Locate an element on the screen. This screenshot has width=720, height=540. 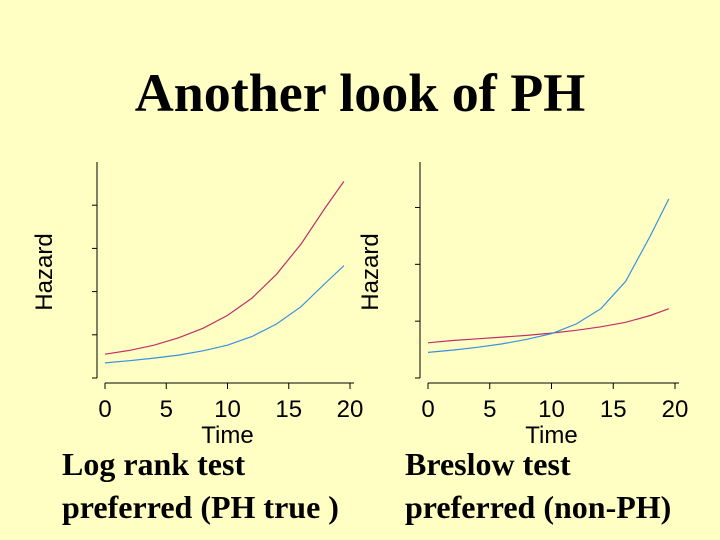
left-x-axis-label: Time is located at coordinates (227, 435).